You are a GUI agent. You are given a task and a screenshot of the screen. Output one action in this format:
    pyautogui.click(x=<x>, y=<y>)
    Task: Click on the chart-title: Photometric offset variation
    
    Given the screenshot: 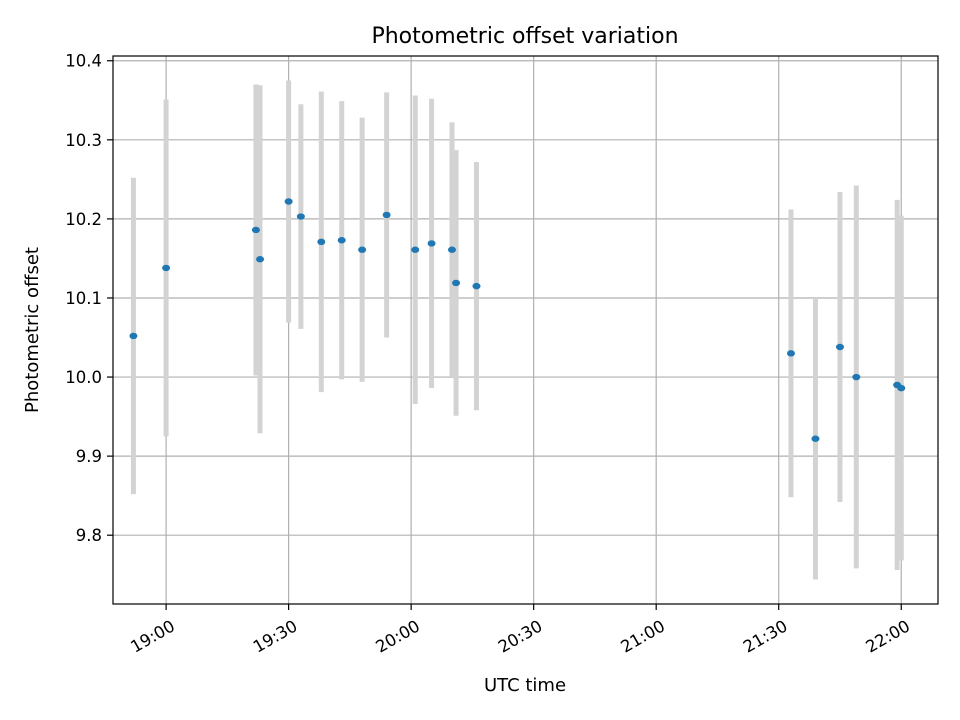 What is the action you would take?
    pyautogui.click(x=524, y=36)
    